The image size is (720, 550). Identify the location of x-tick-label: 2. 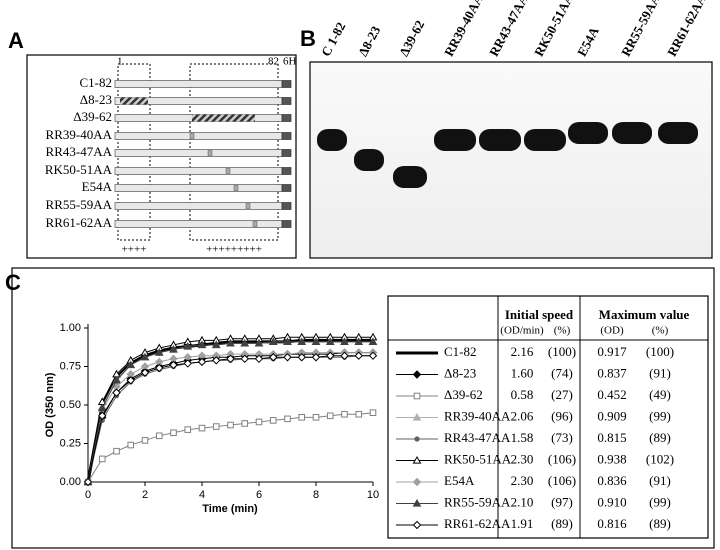
(145, 495).